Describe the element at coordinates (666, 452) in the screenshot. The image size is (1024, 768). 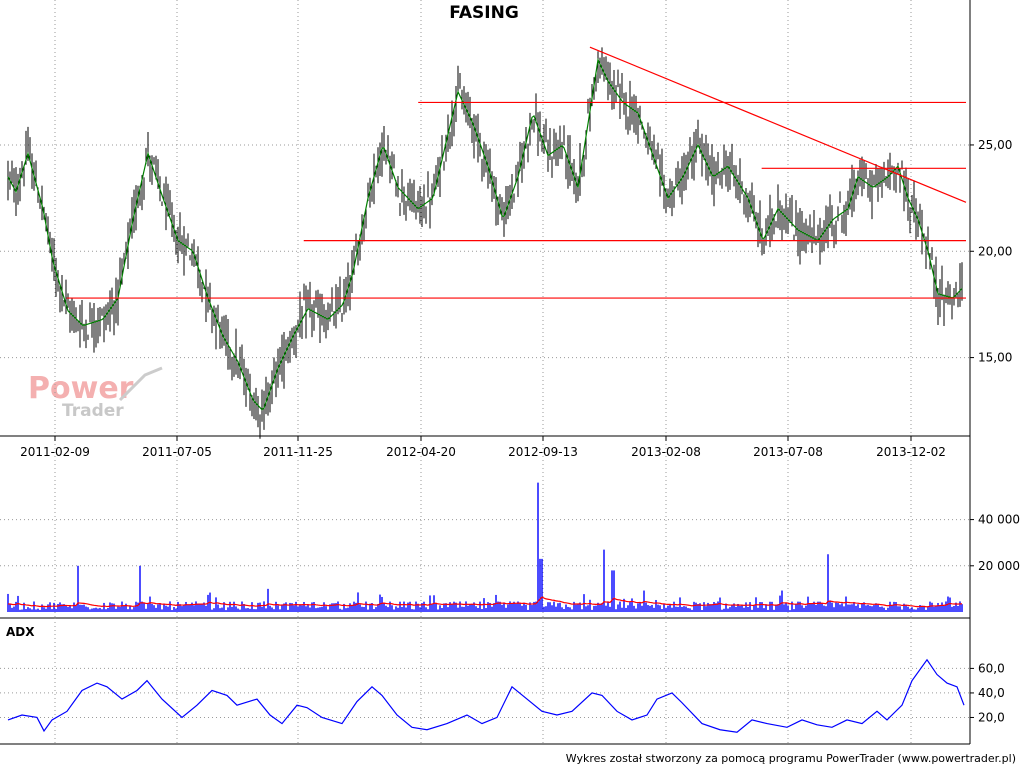
I see `x-tick-label: 2013-02-08` at that location.